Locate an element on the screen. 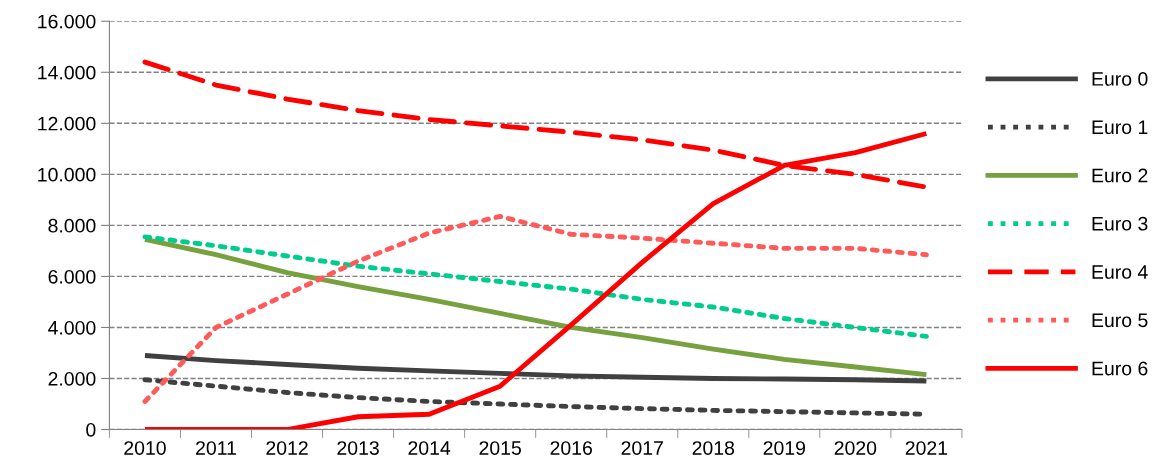  legend-label: Euro 3 is located at coordinates (1120, 223).